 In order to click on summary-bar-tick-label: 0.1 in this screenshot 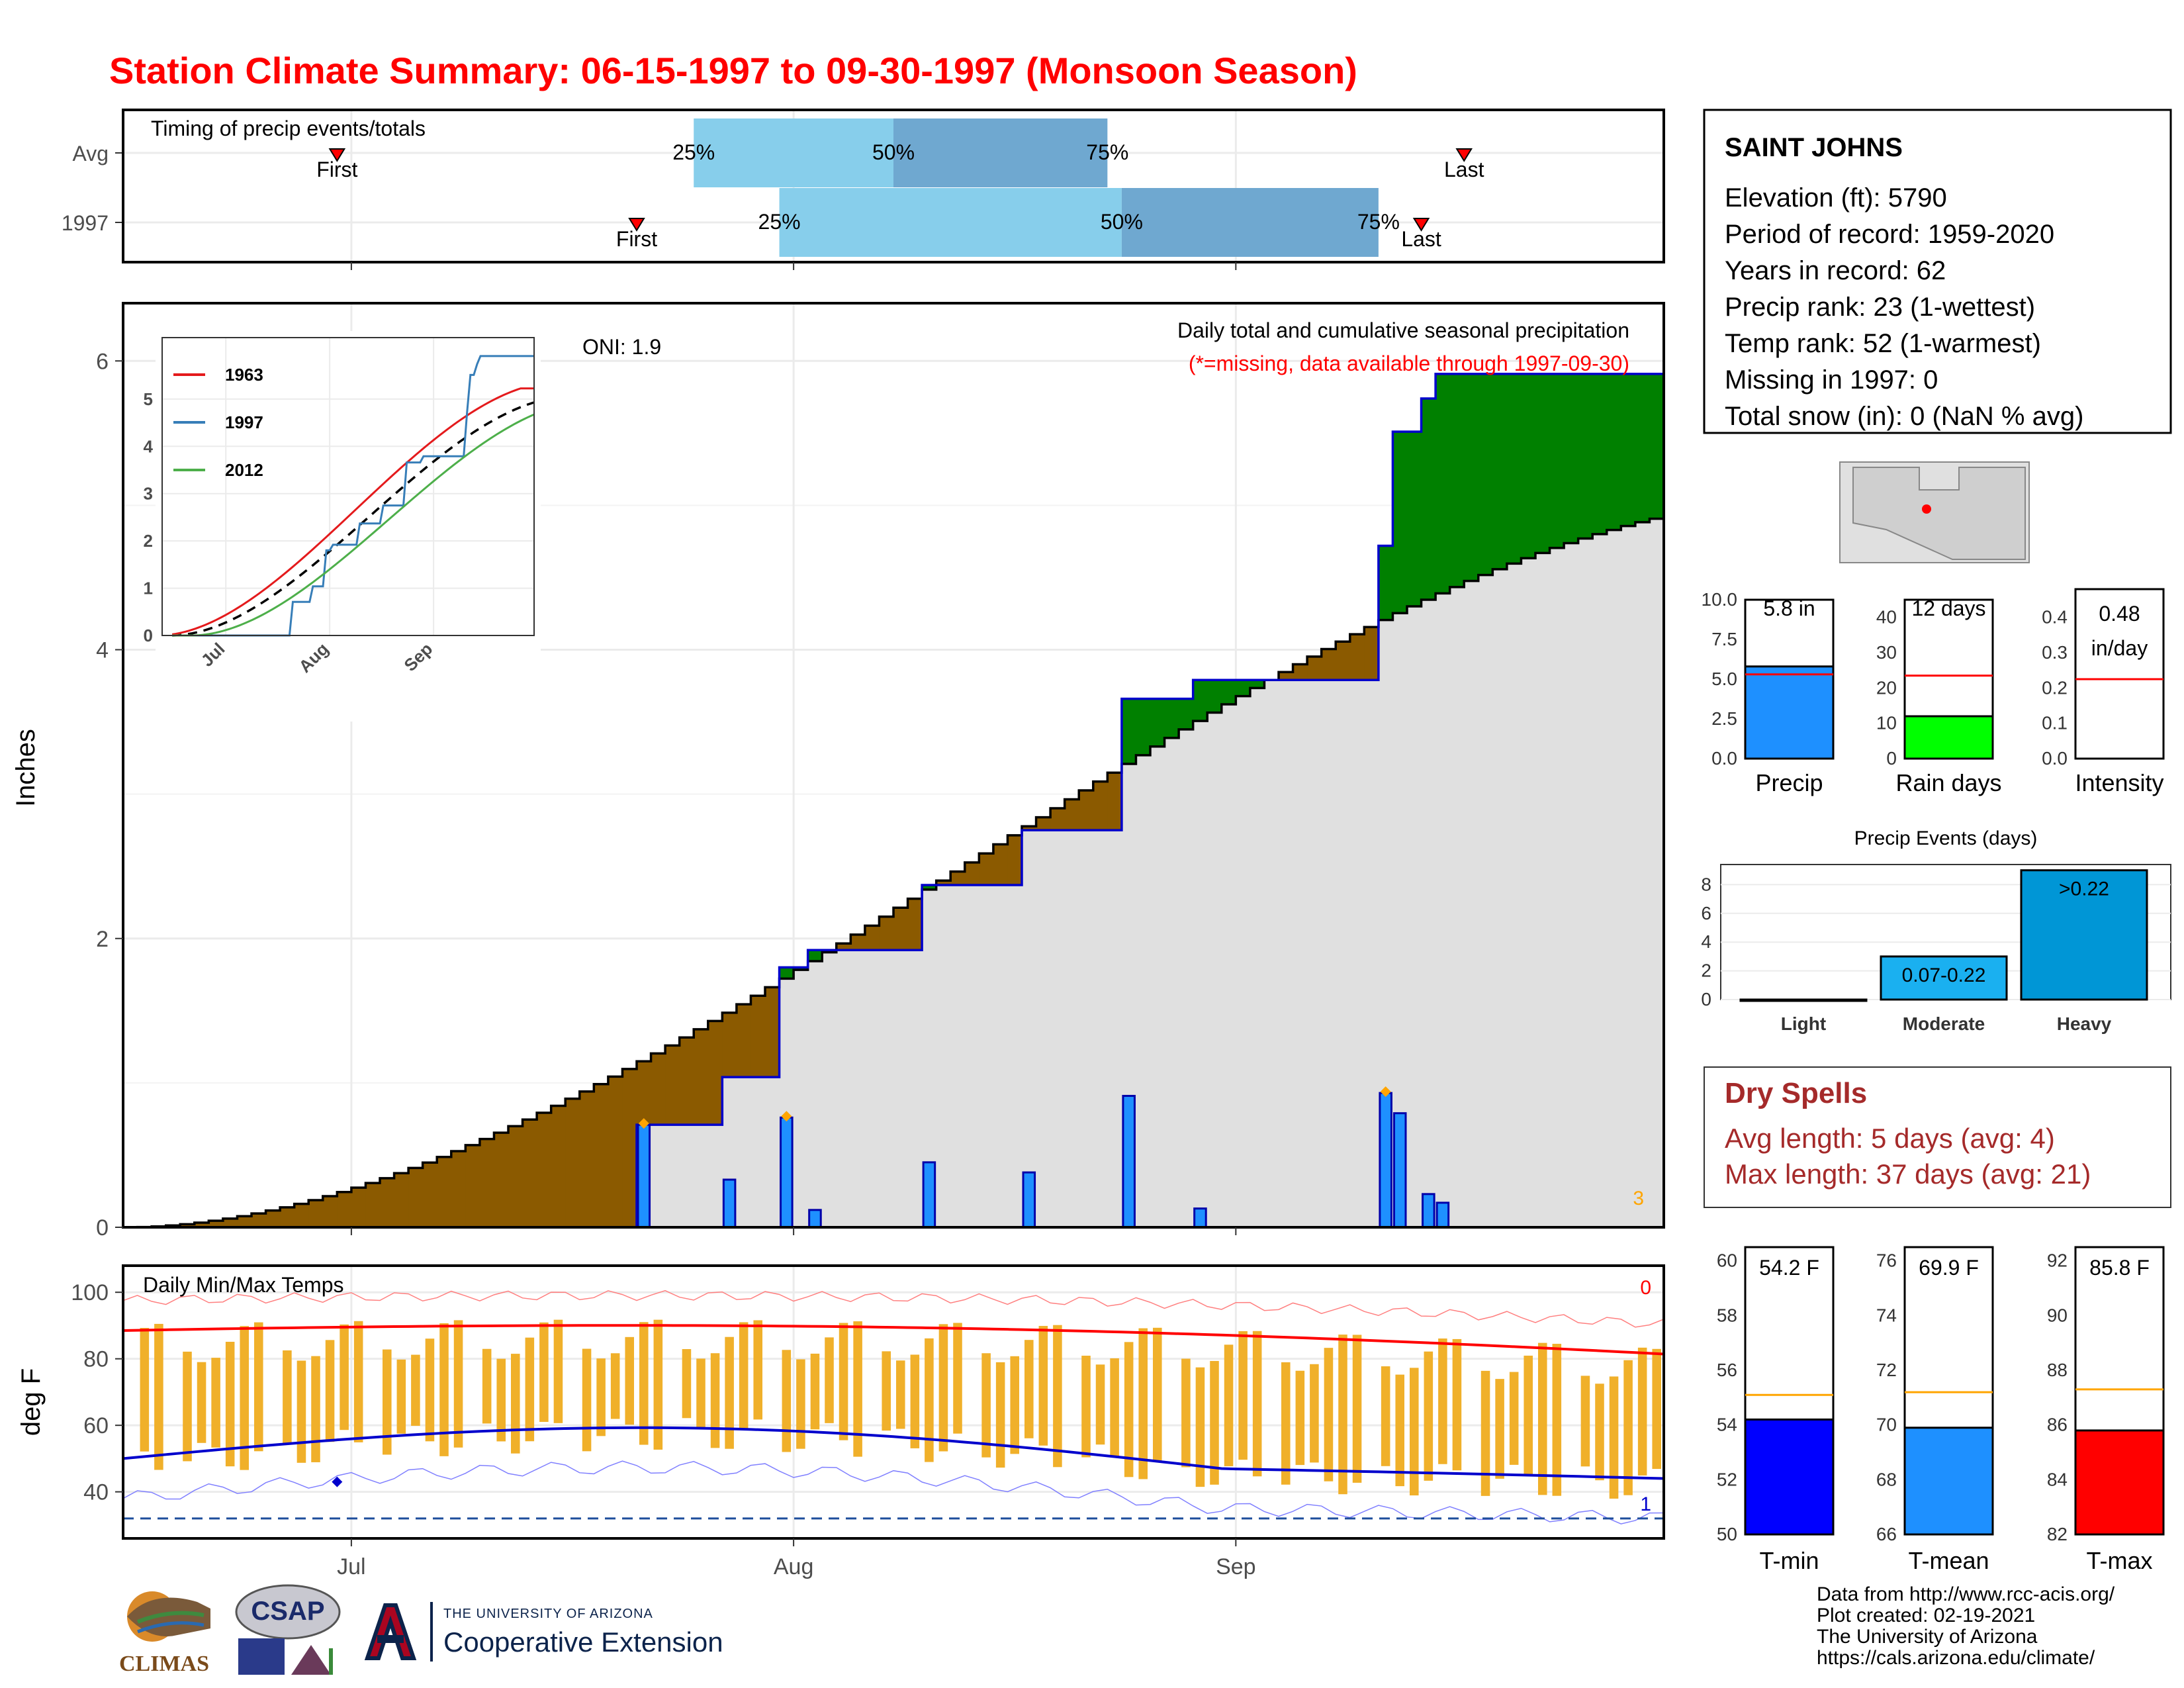, I will do `click(2055, 723)`.